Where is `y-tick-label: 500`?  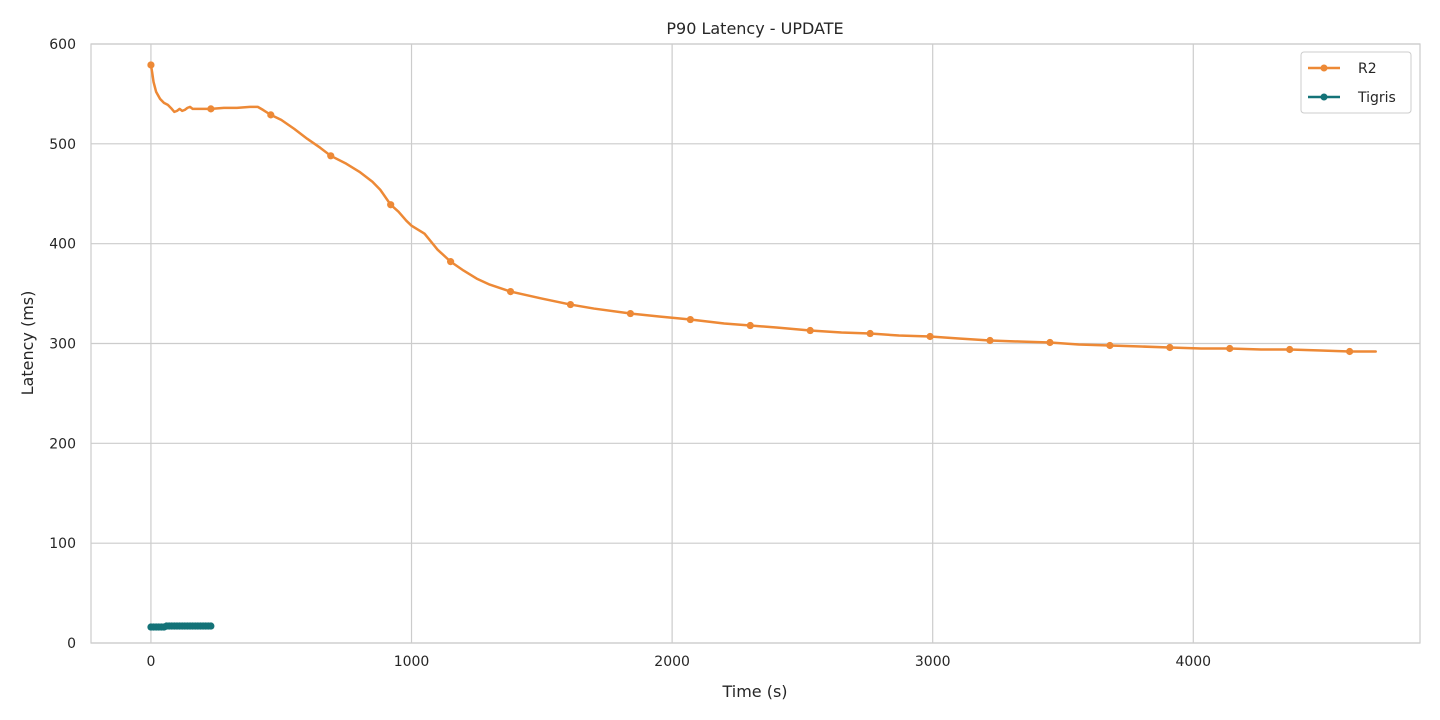
y-tick-label: 500 is located at coordinates (62, 145).